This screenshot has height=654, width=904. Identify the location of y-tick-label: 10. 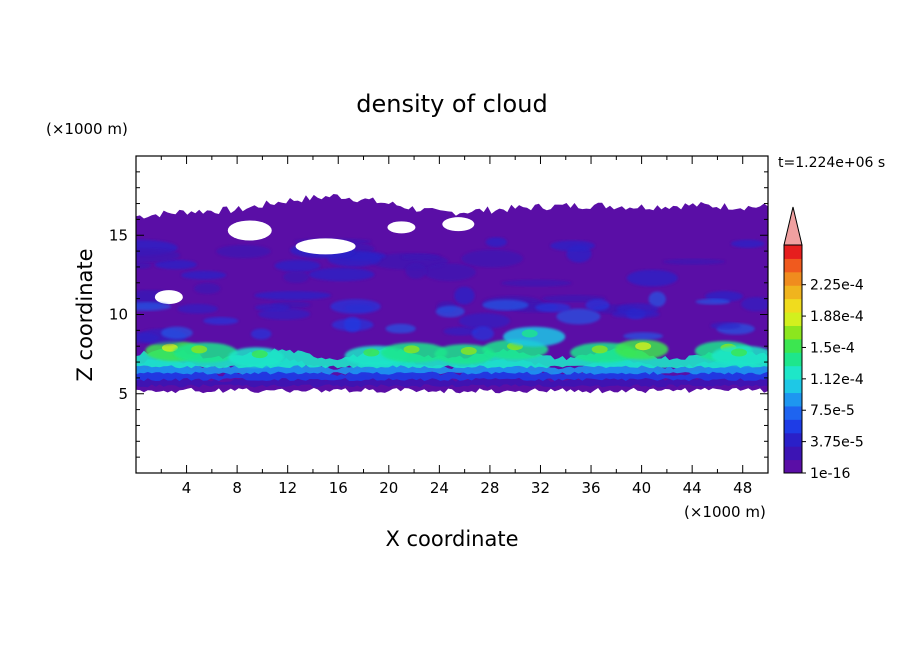
(118, 315).